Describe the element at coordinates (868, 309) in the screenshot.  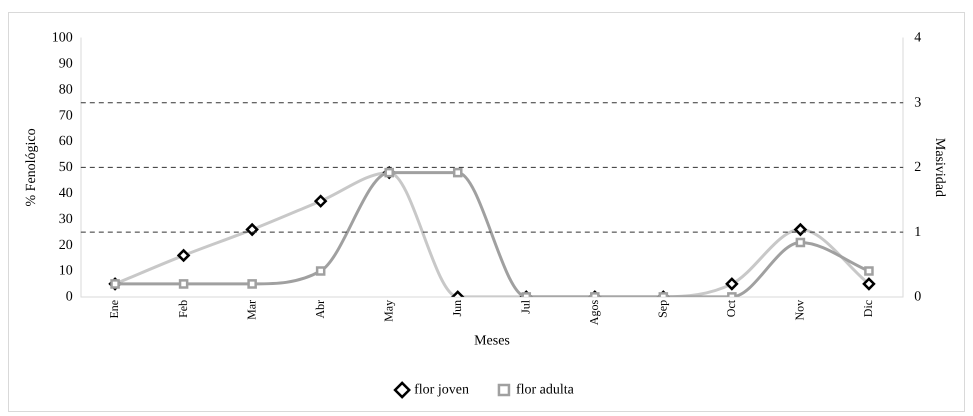
I see `x-tick-label: Dic` at that location.